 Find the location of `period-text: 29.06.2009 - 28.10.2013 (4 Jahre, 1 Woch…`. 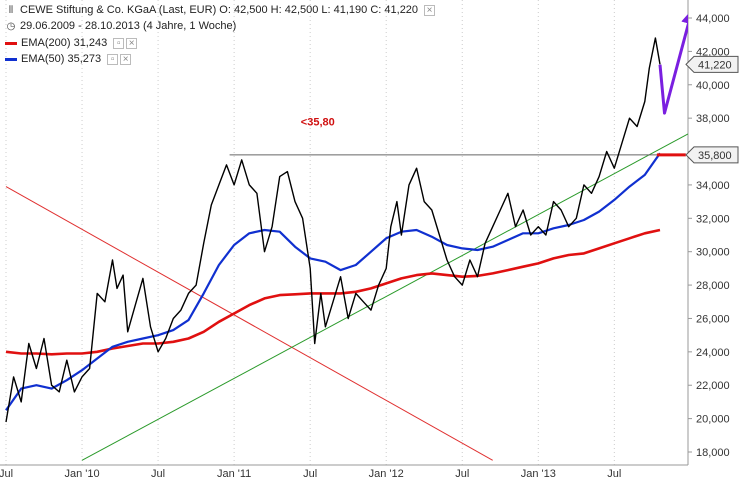

period-text: 29.06.2009 - 28.10.2013 (4 Jahre, 1 Woch… is located at coordinates (128, 26).